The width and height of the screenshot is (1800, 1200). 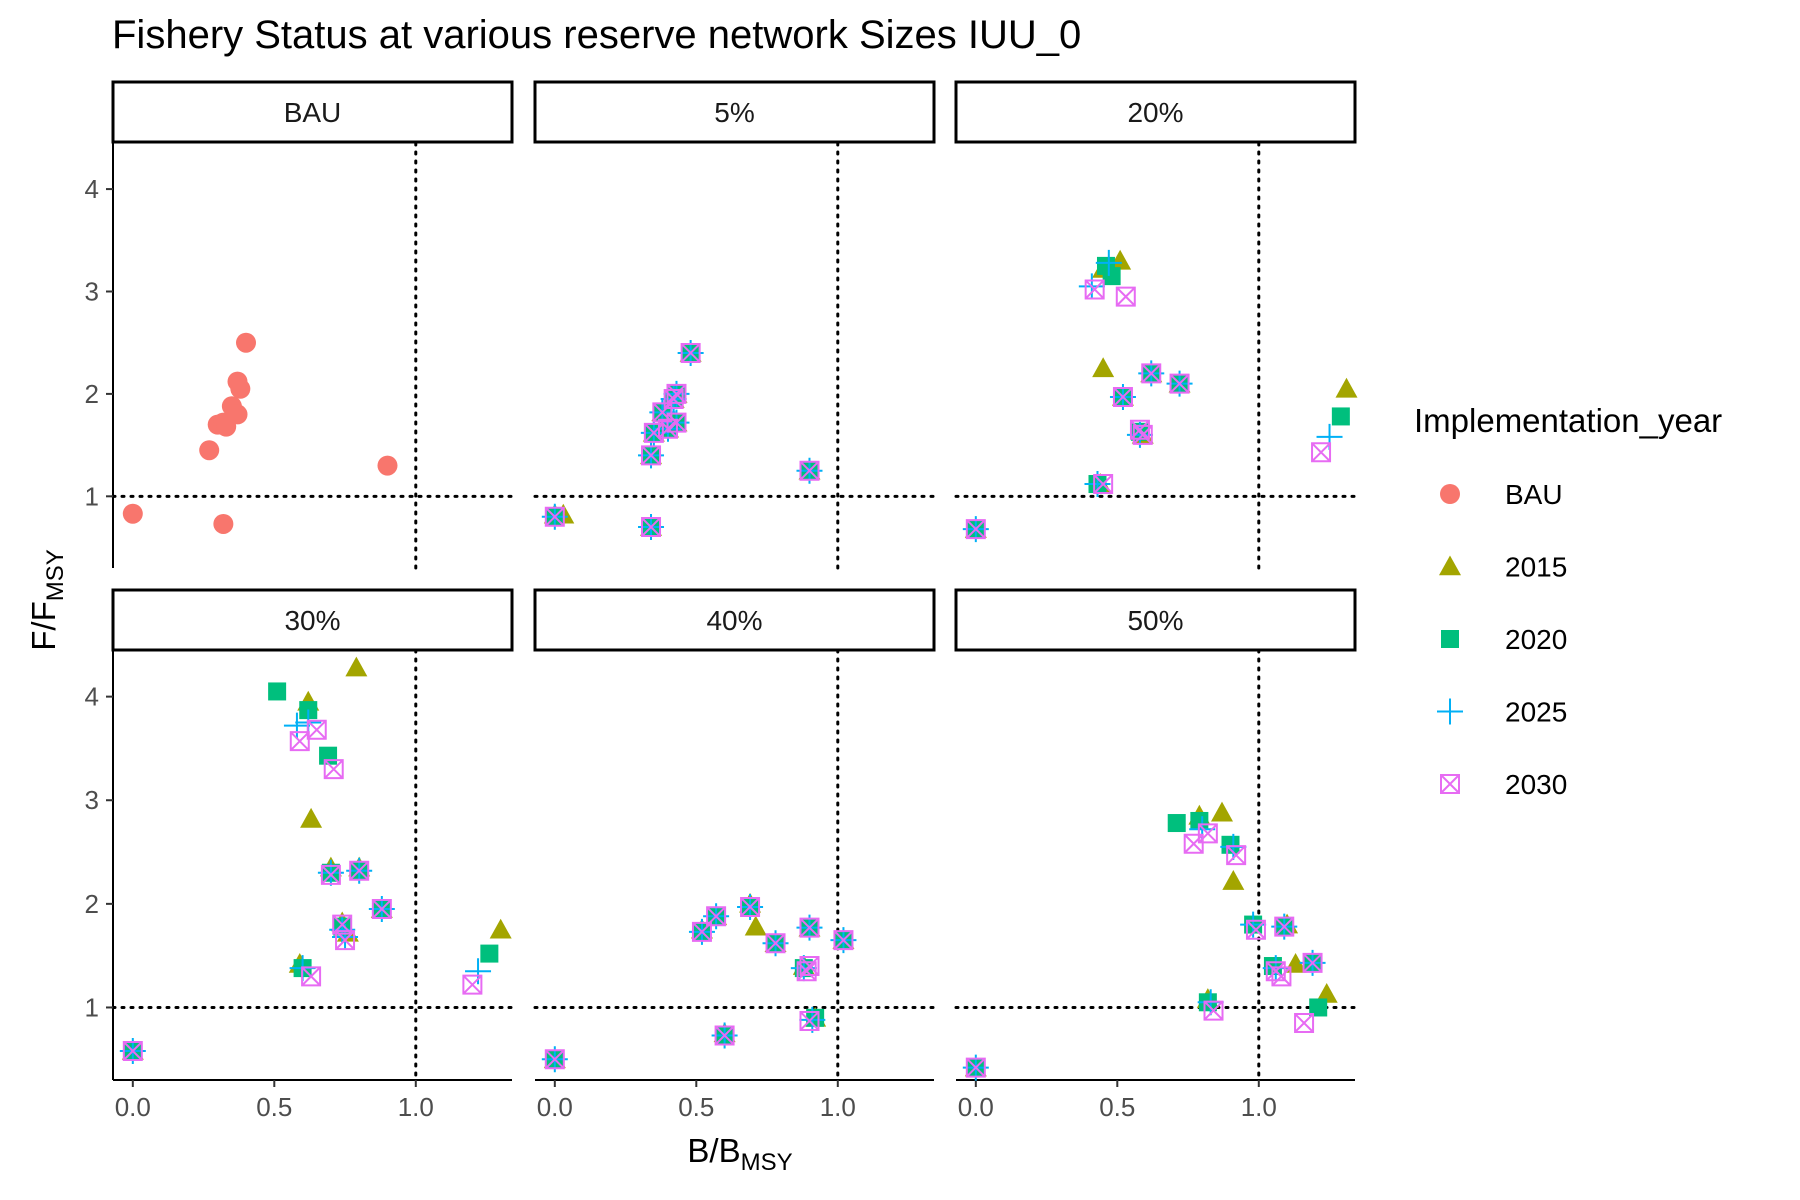 What do you see at coordinates (1536, 784) in the screenshot?
I see `legend-item-label: 2030` at bounding box center [1536, 784].